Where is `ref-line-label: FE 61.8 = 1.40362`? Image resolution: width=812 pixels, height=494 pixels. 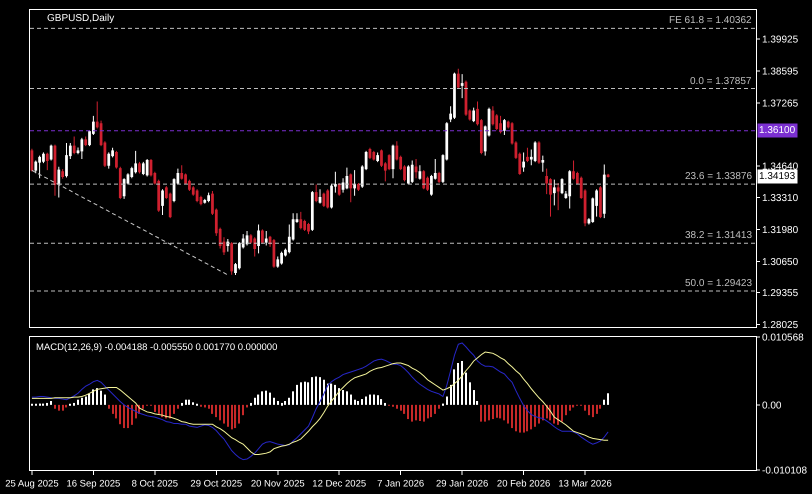 ref-line-label: FE 61.8 = 1.40362 is located at coordinates (710, 20).